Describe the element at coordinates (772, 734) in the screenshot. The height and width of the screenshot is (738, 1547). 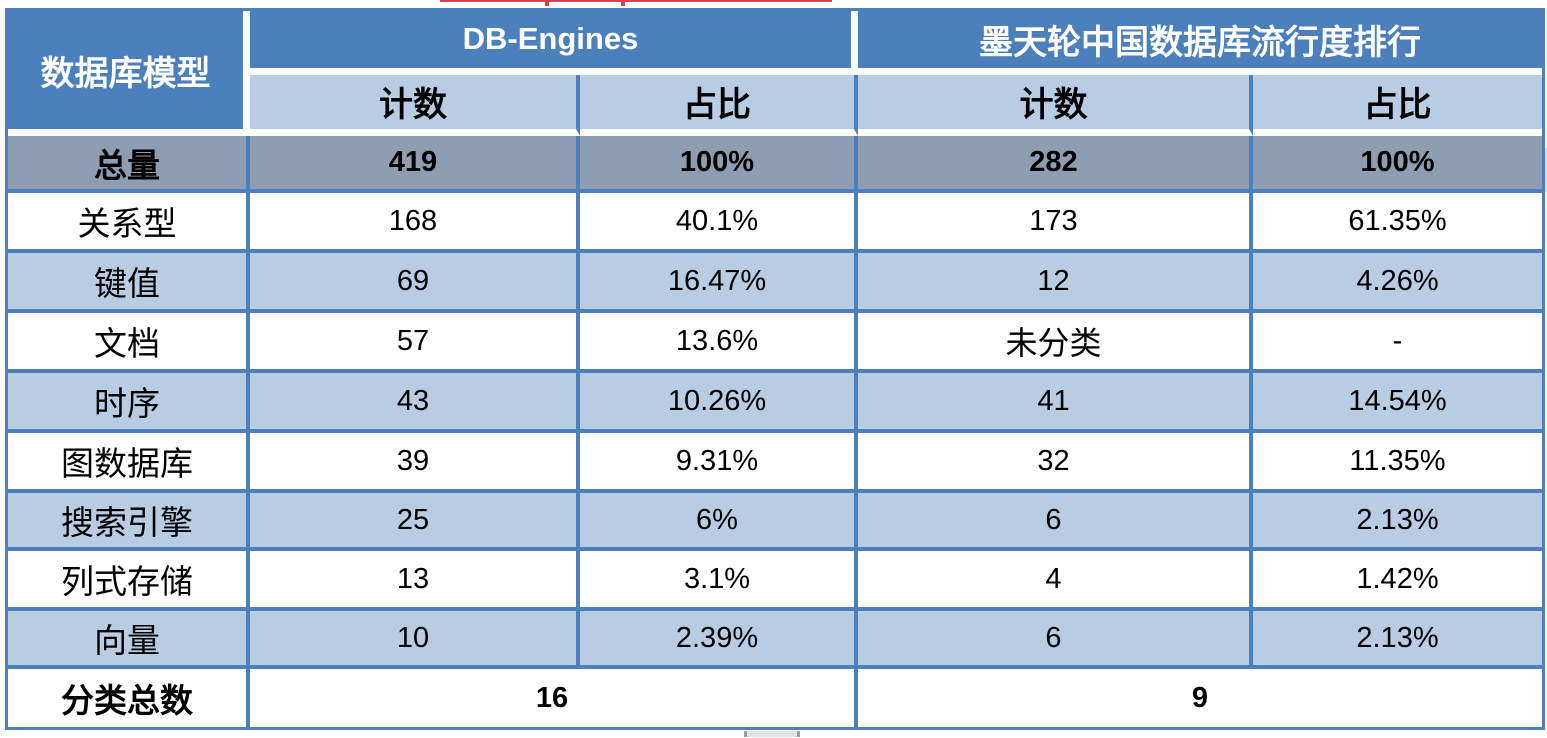
I see `horizontal-scrollbar-fragment` at that location.